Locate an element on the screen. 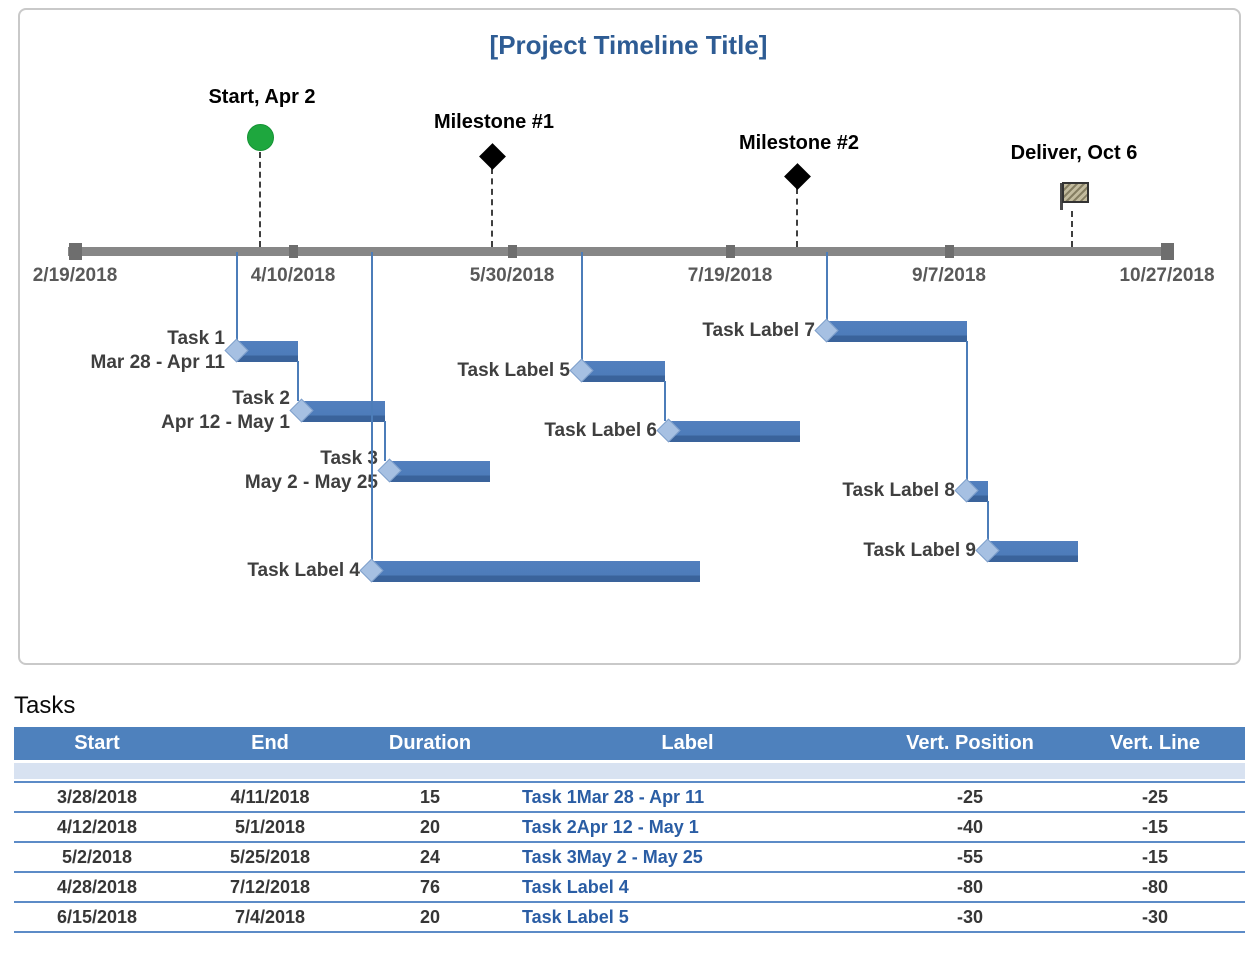 The width and height of the screenshot is (1259, 970). table-cell-duration: 24 is located at coordinates (430, 856).